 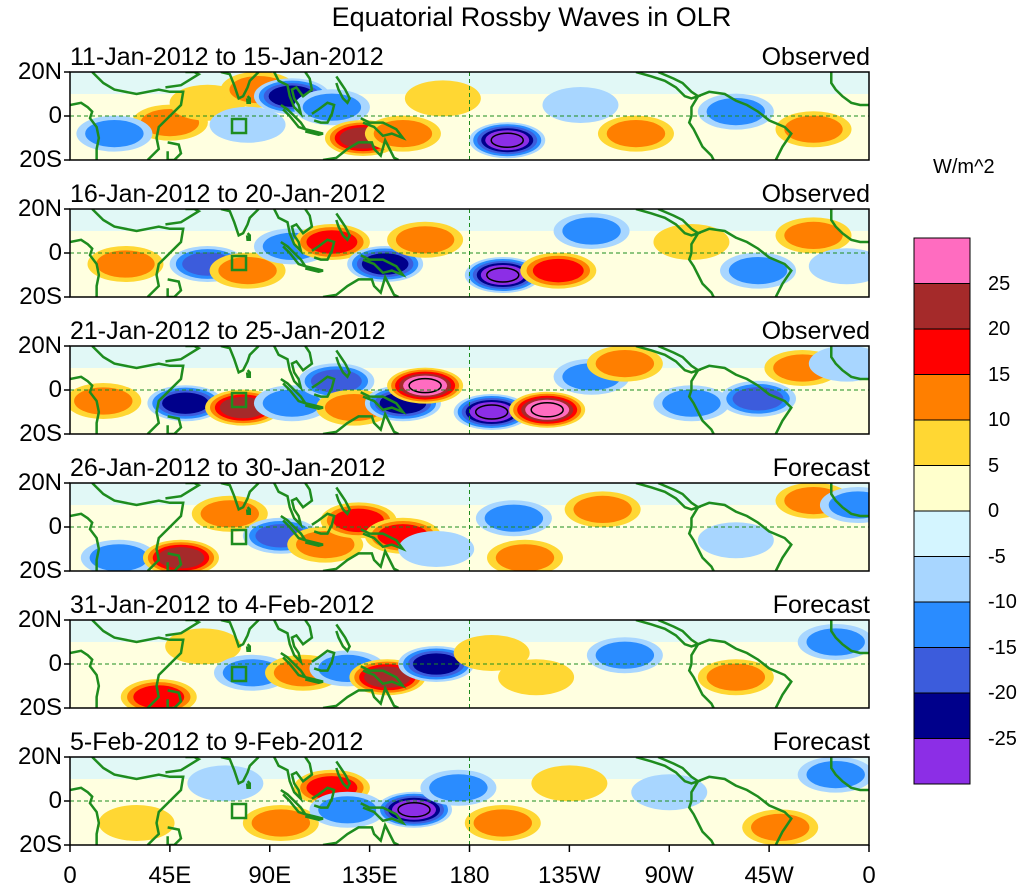 What do you see at coordinates (469, 875) in the screenshot?
I see `x-axis-label: 180` at bounding box center [469, 875].